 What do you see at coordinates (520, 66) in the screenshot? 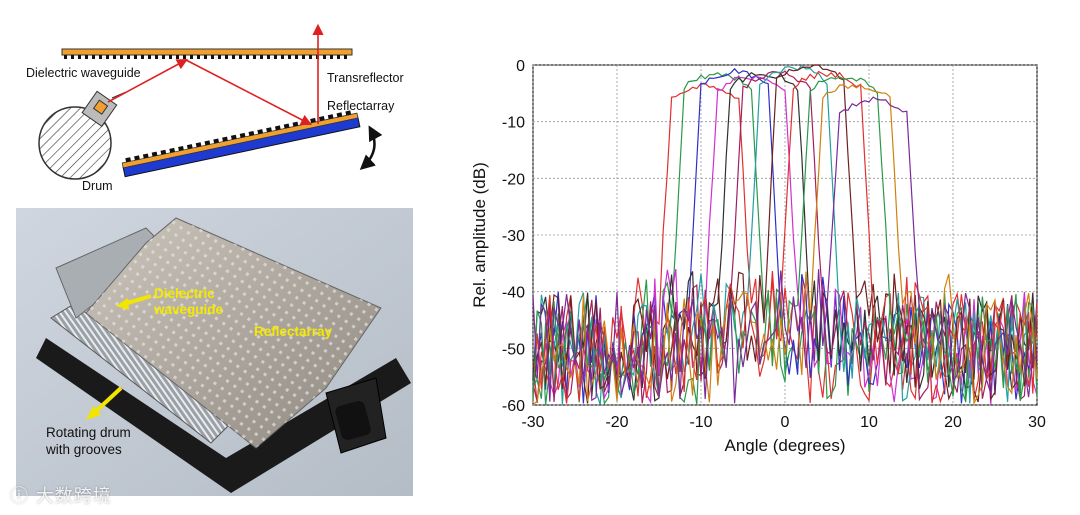
I see `y-tick-label: 0` at bounding box center [520, 66].